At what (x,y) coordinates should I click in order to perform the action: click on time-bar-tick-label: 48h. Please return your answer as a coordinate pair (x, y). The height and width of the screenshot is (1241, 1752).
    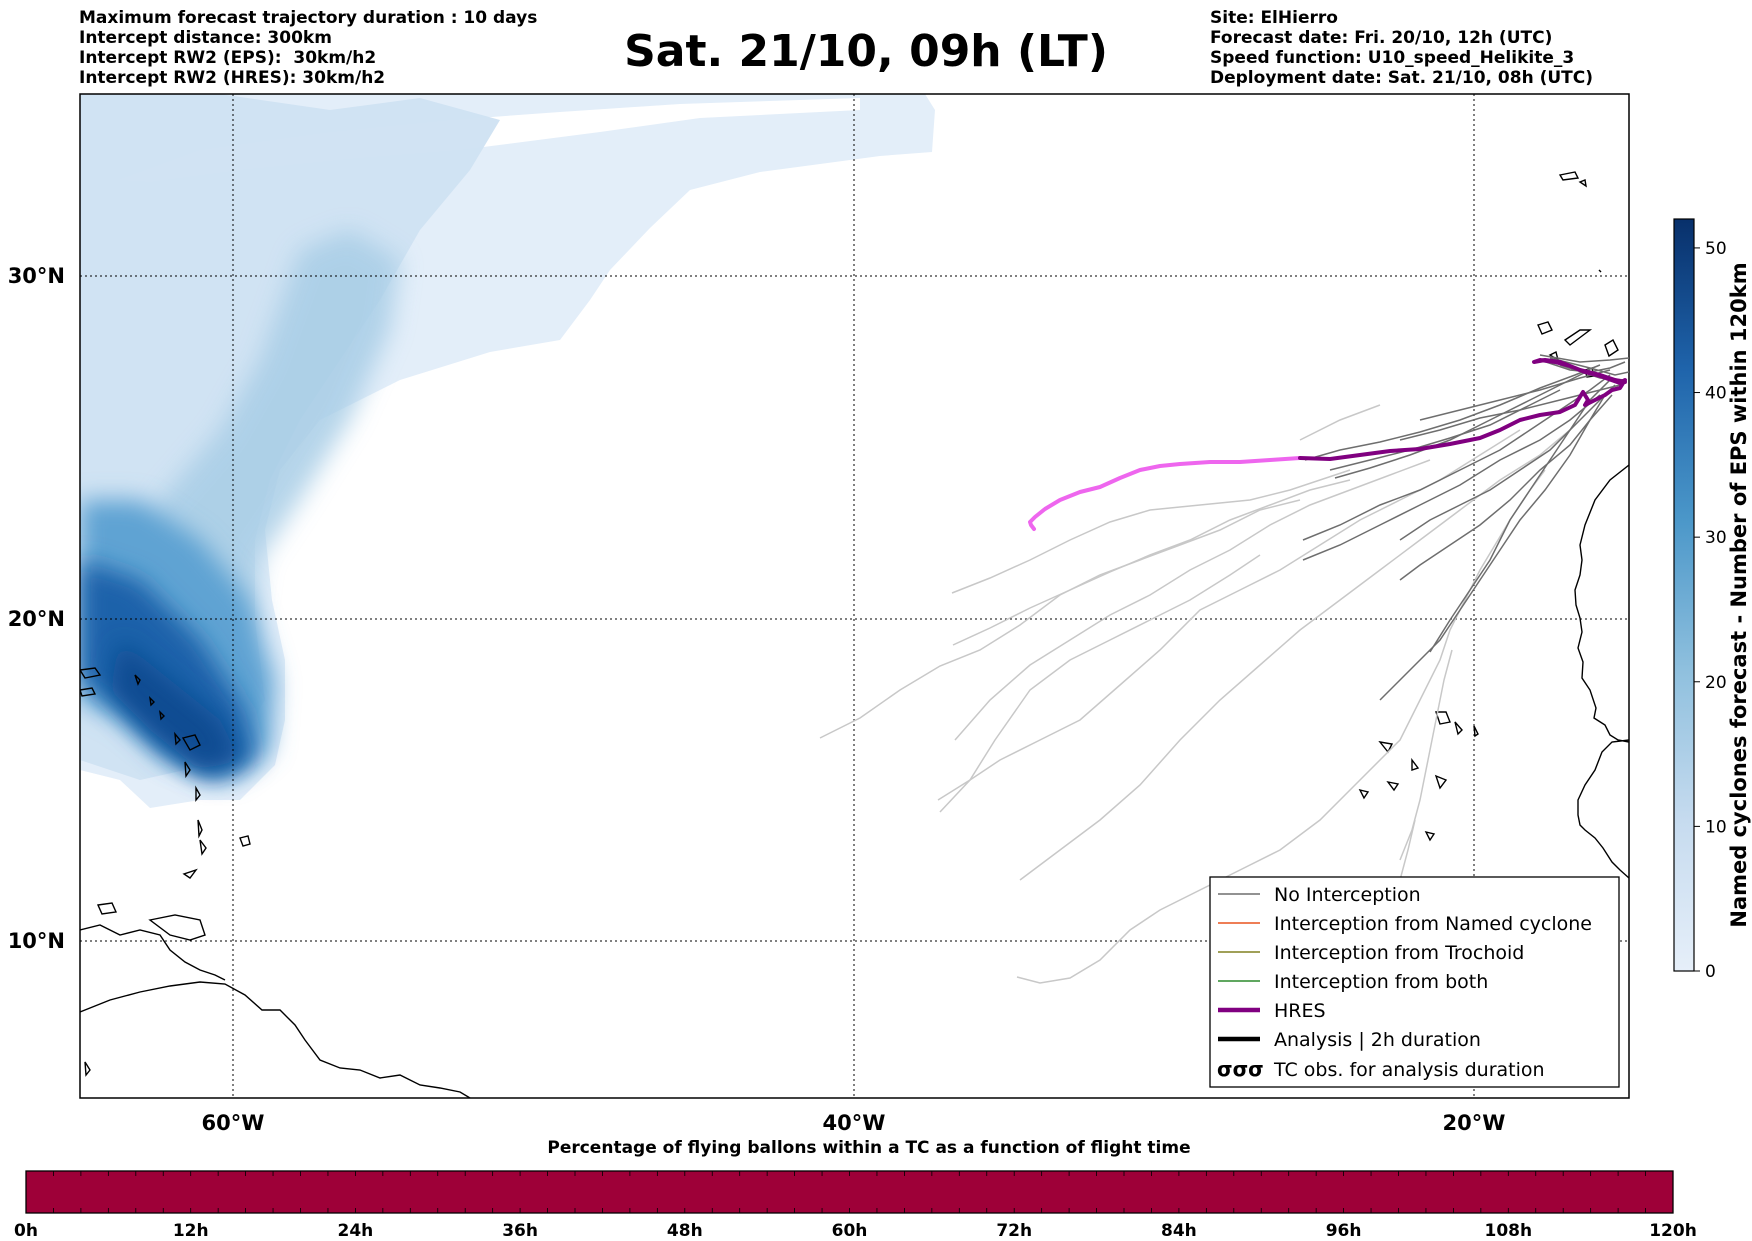
    Looking at the image, I should click on (685, 1231).